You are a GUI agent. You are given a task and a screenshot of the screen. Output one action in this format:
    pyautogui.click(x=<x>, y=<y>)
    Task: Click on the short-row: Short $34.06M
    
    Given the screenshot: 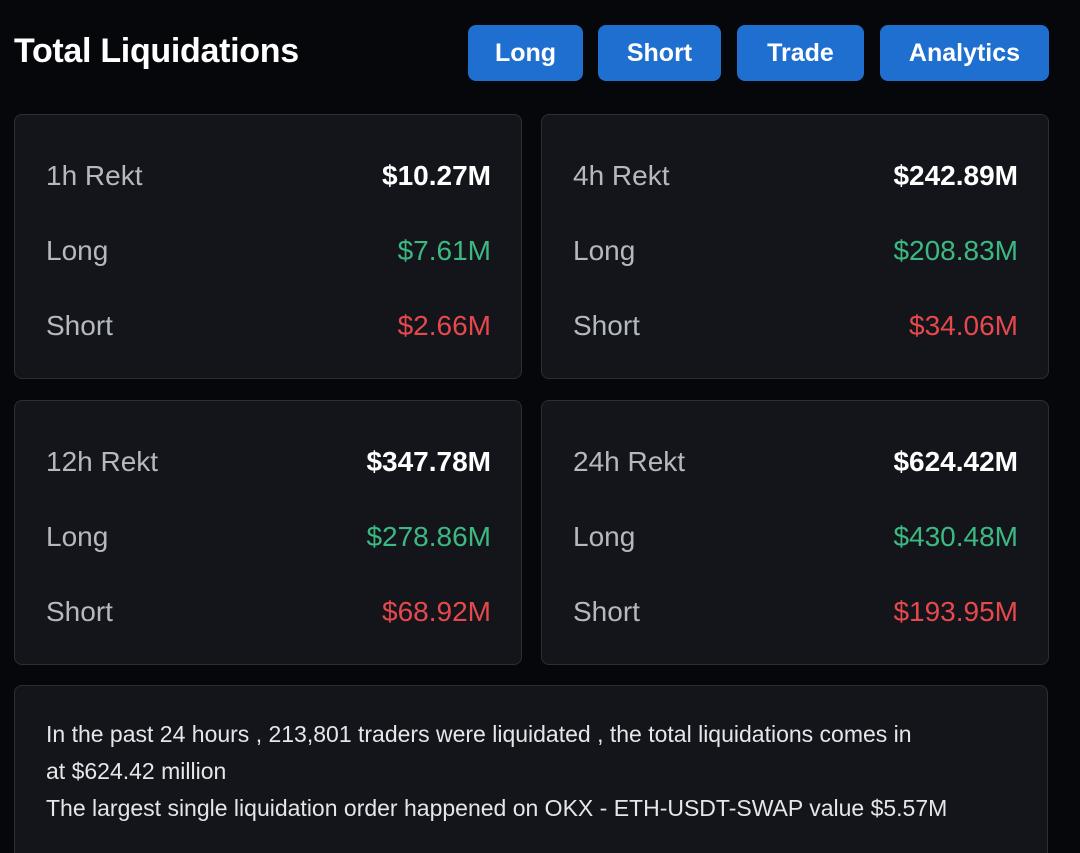 What is the action you would take?
    pyautogui.click(x=795, y=326)
    